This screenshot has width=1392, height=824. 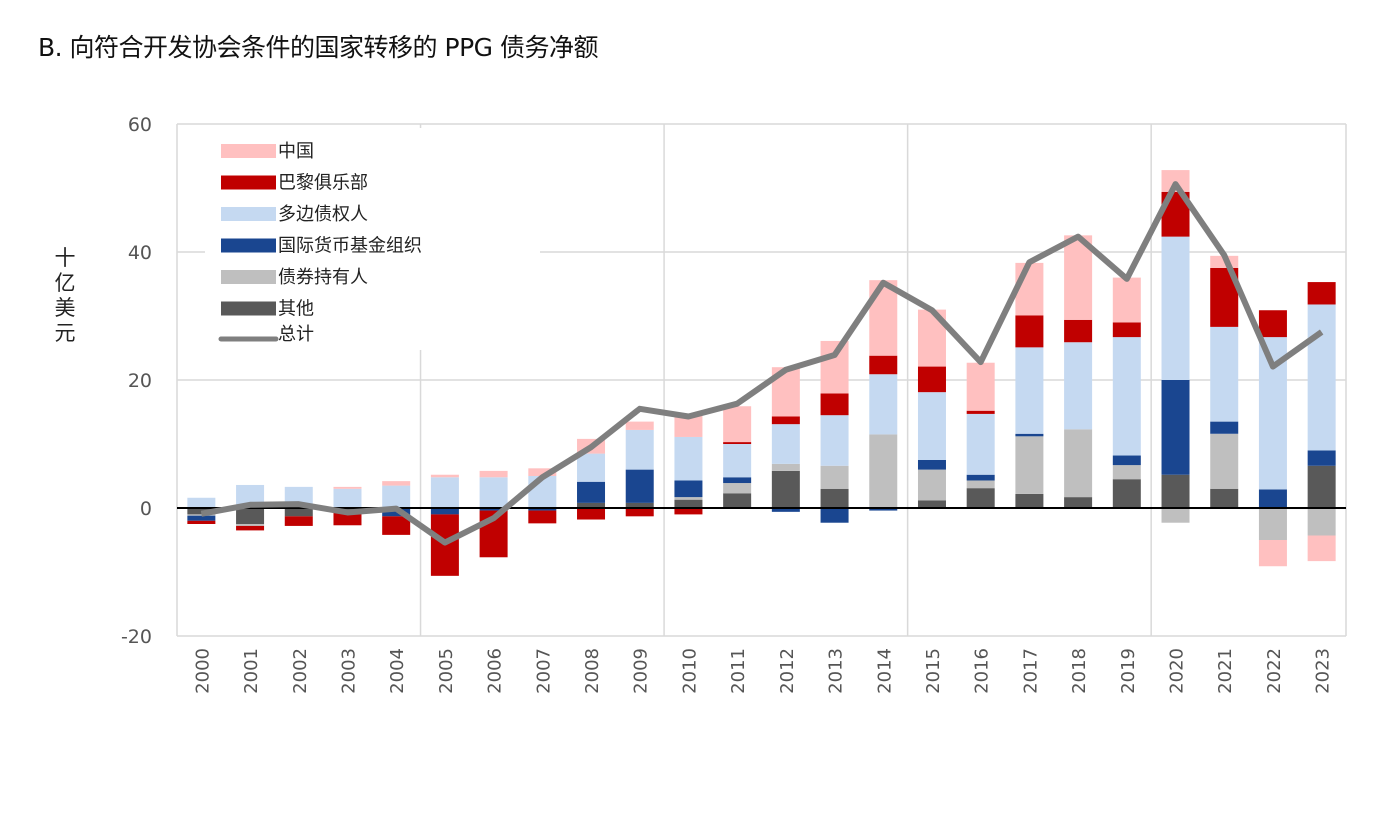 I want to click on bar-group-2018, so click(x=1078, y=371).